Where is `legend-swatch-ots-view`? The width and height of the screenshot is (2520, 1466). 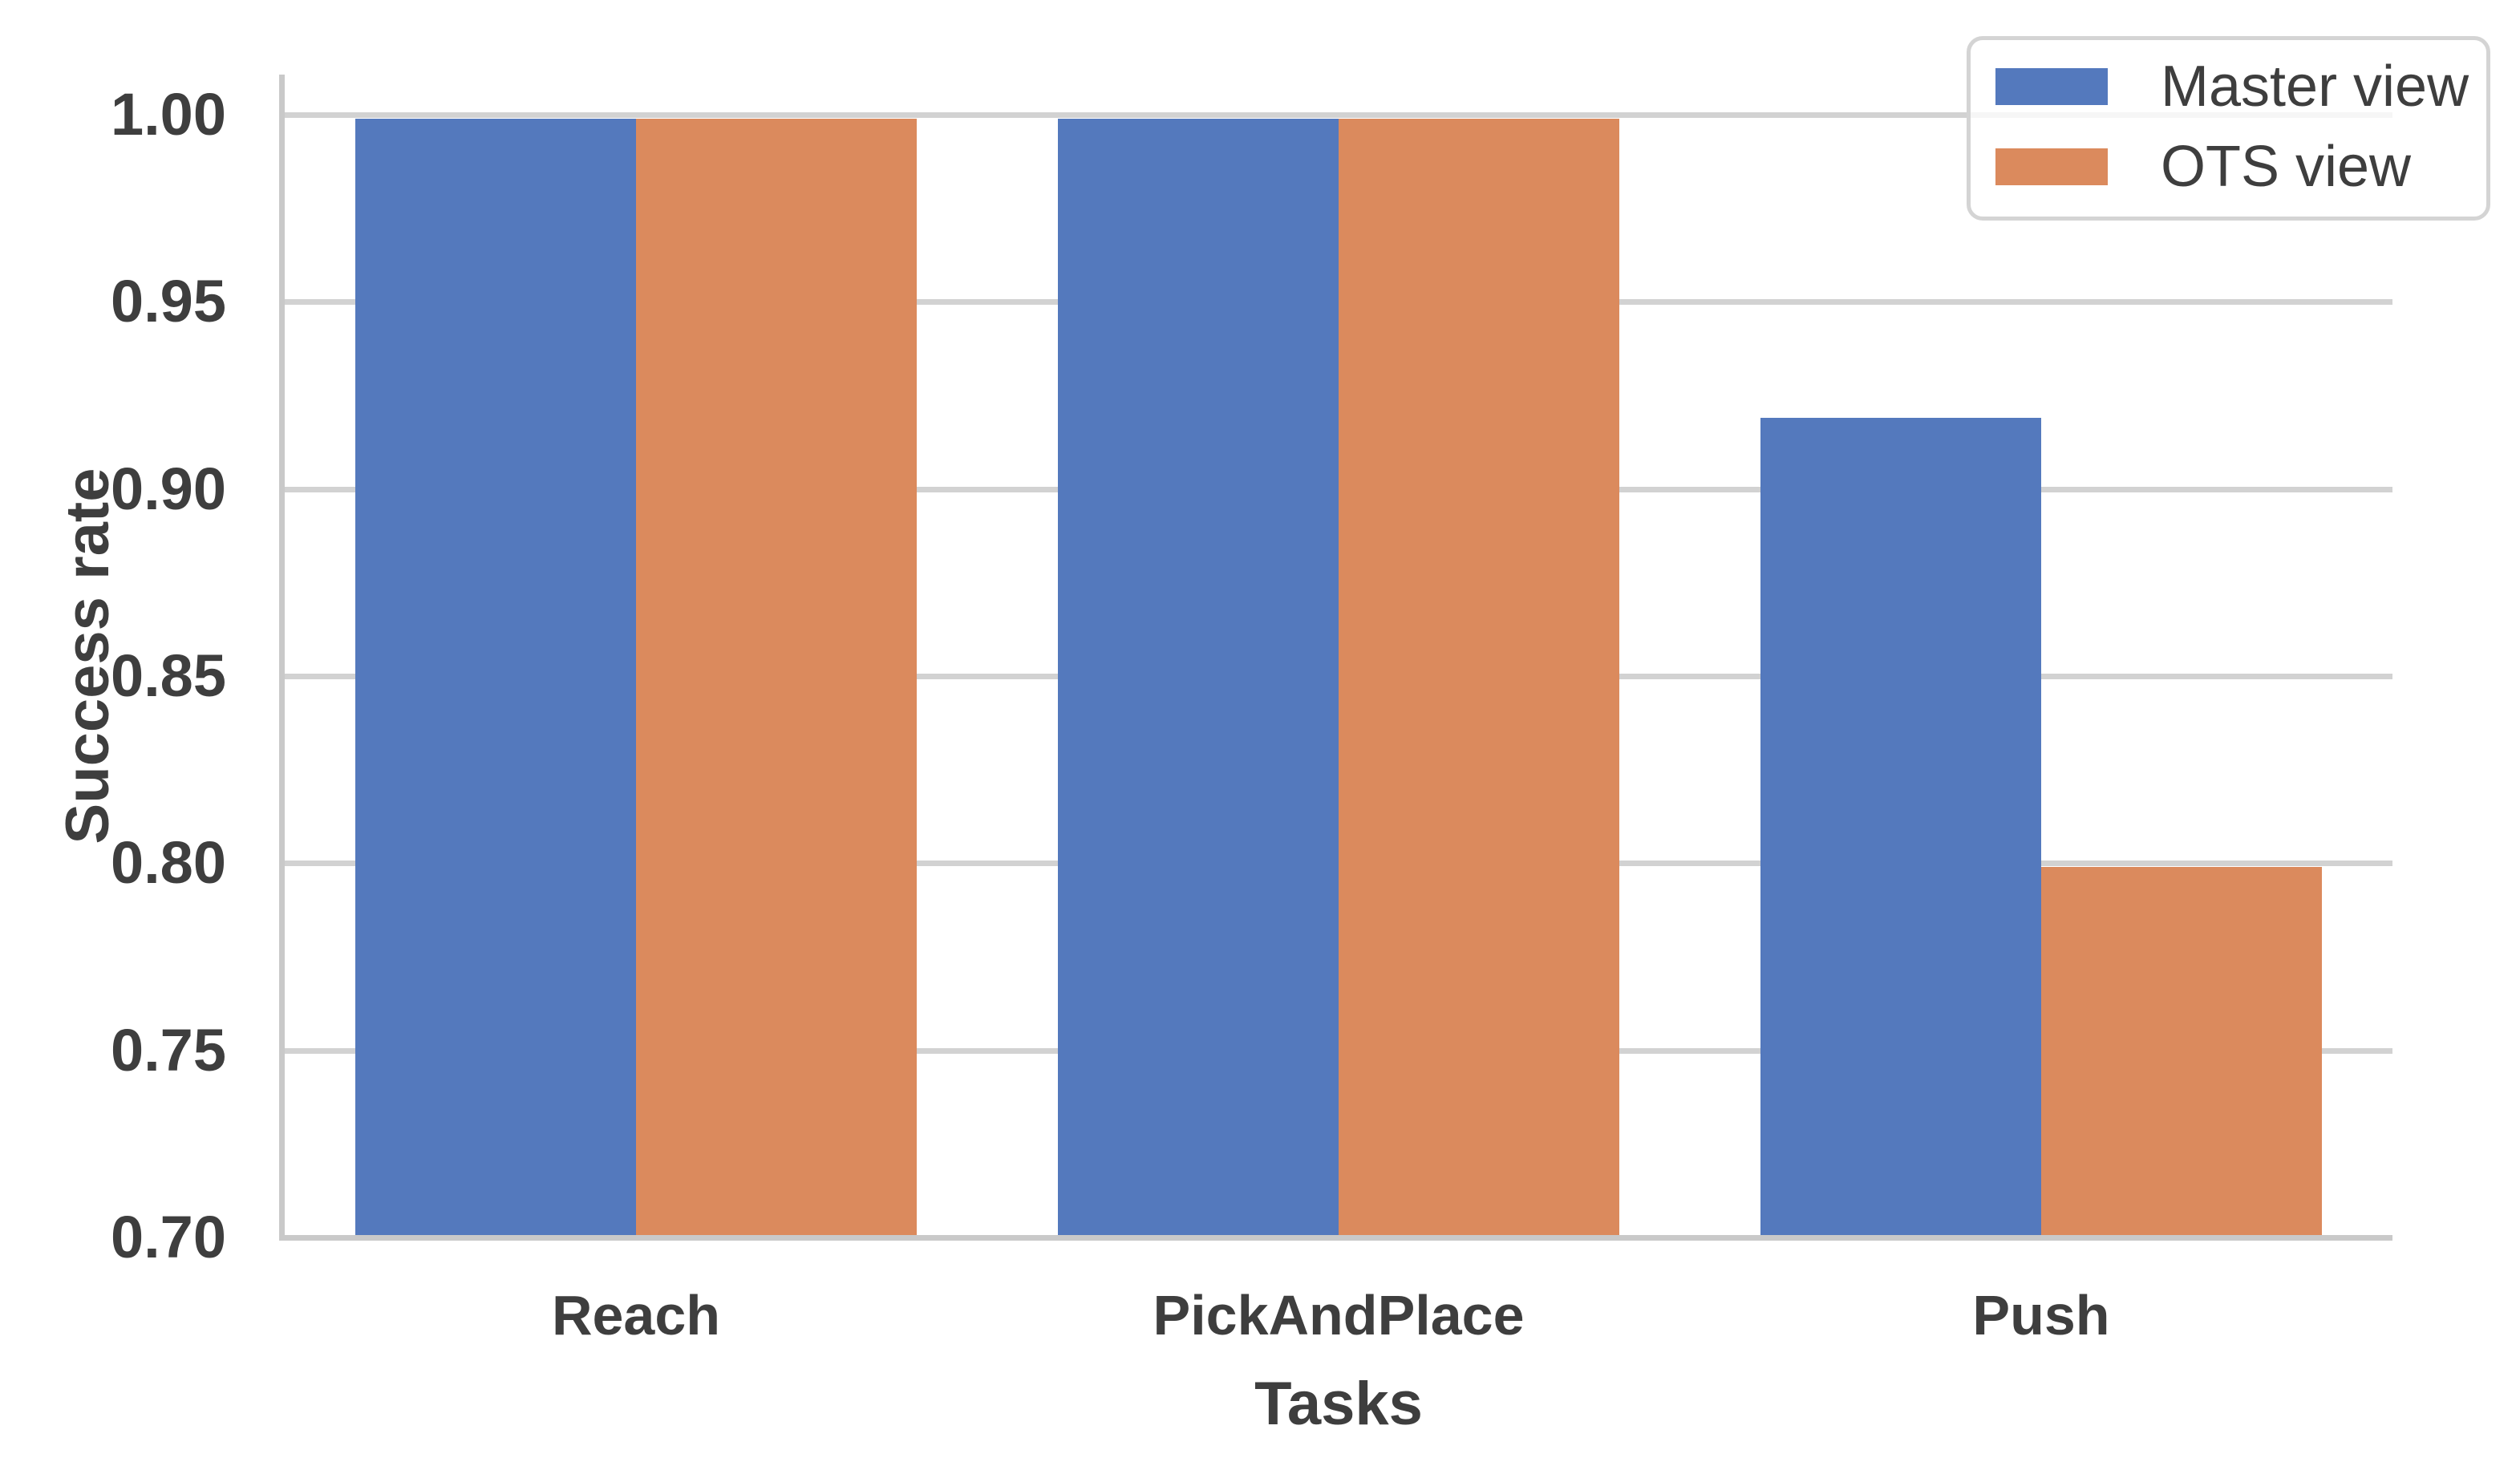 legend-swatch-ots-view is located at coordinates (2051, 166).